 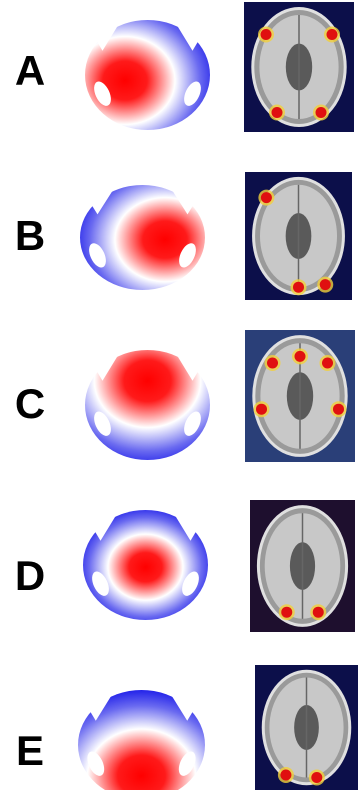 What do you see at coordinates (30, 575) in the screenshot?
I see `panel-label: D` at bounding box center [30, 575].